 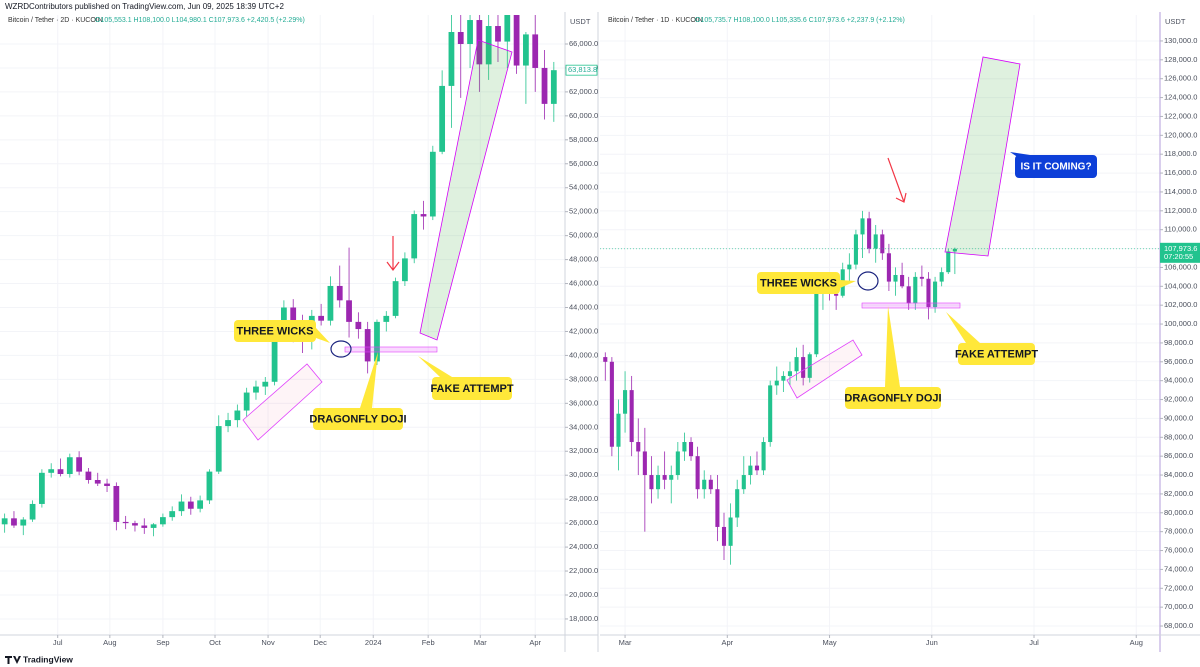 I want to click on y-tick-label: 86,000.0, so click(x=1178, y=455).